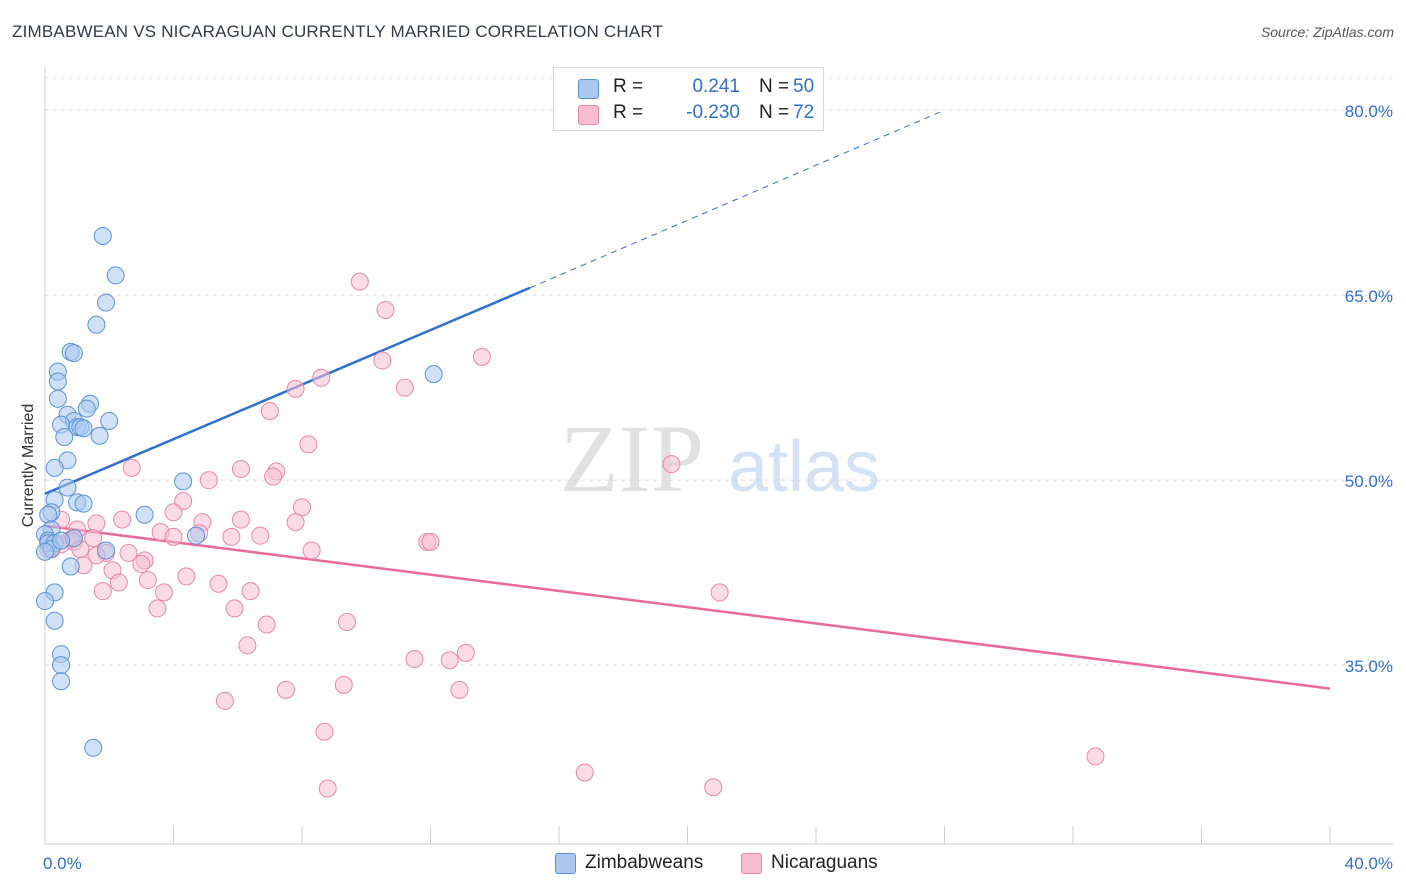 The height and width of the screenshot is (892, 1406). Describe the element at coordinates (62, 863) in the screenshot. I see `x-tick-label: 0.0%` at that location.